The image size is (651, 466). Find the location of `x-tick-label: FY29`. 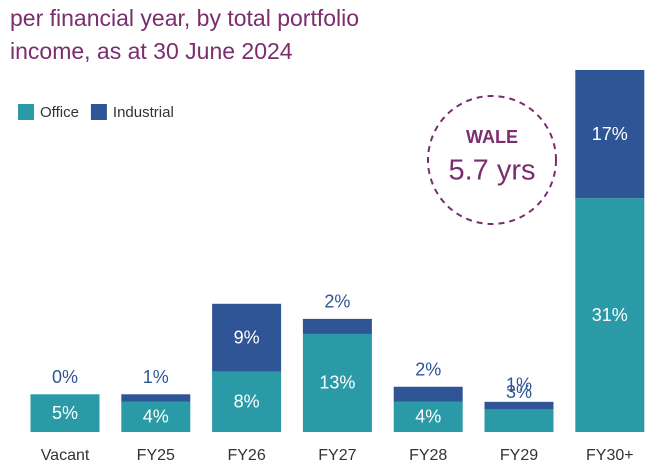

x-tick-label: FY29 is located at coordinates (519, 455).